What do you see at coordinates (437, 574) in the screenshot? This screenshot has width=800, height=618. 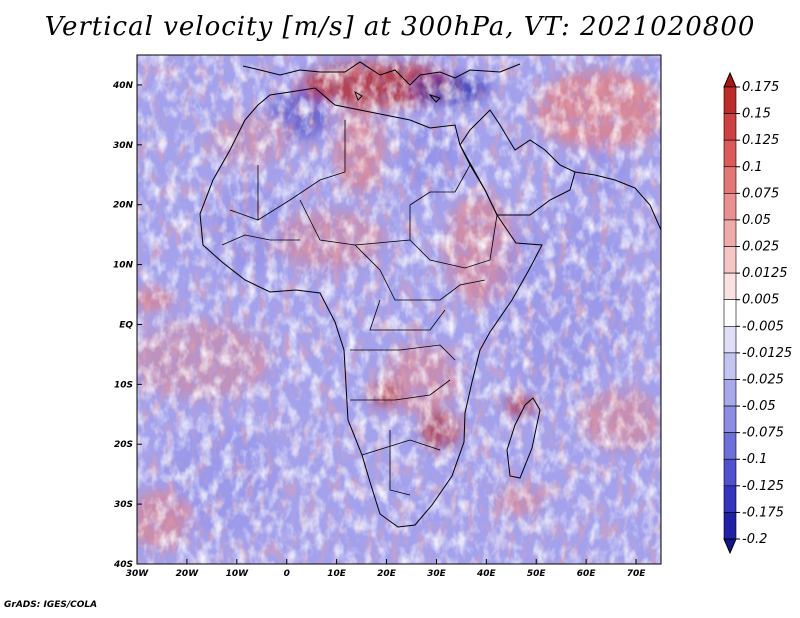 I see `lon-tick-label-6: 30E` at bounding box center [437, 574].